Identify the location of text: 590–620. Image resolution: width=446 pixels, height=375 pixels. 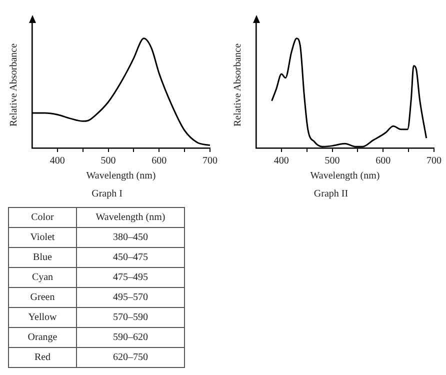
(130, 338).